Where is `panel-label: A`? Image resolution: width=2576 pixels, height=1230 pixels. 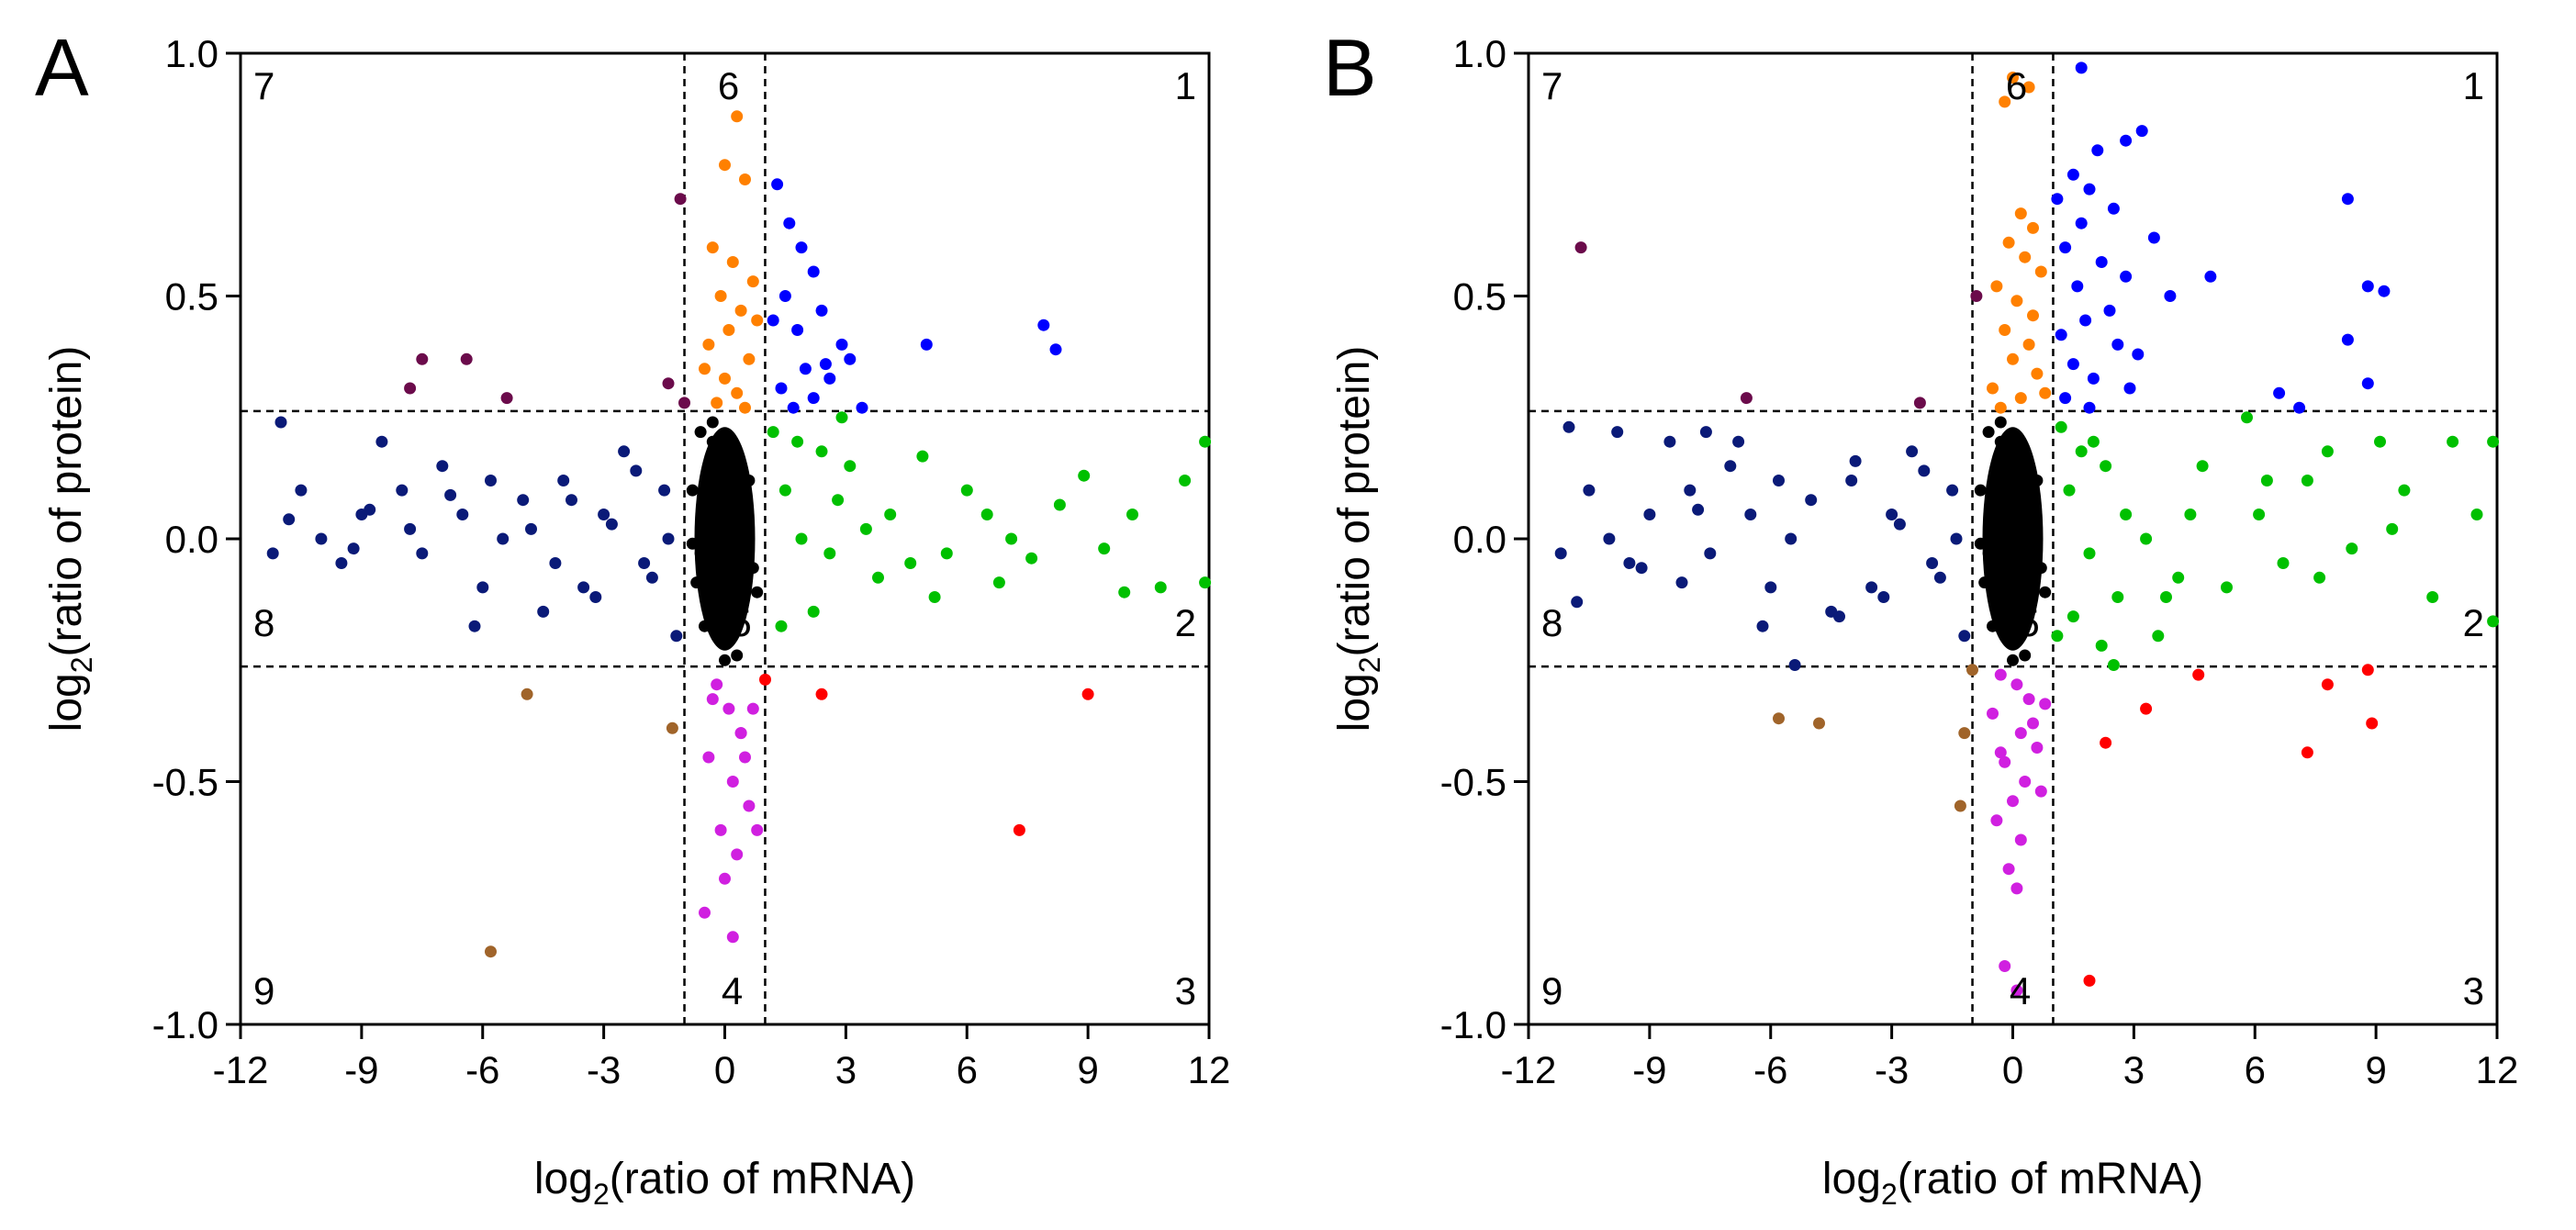 panel-label: A is located at coordinates (62, 67).